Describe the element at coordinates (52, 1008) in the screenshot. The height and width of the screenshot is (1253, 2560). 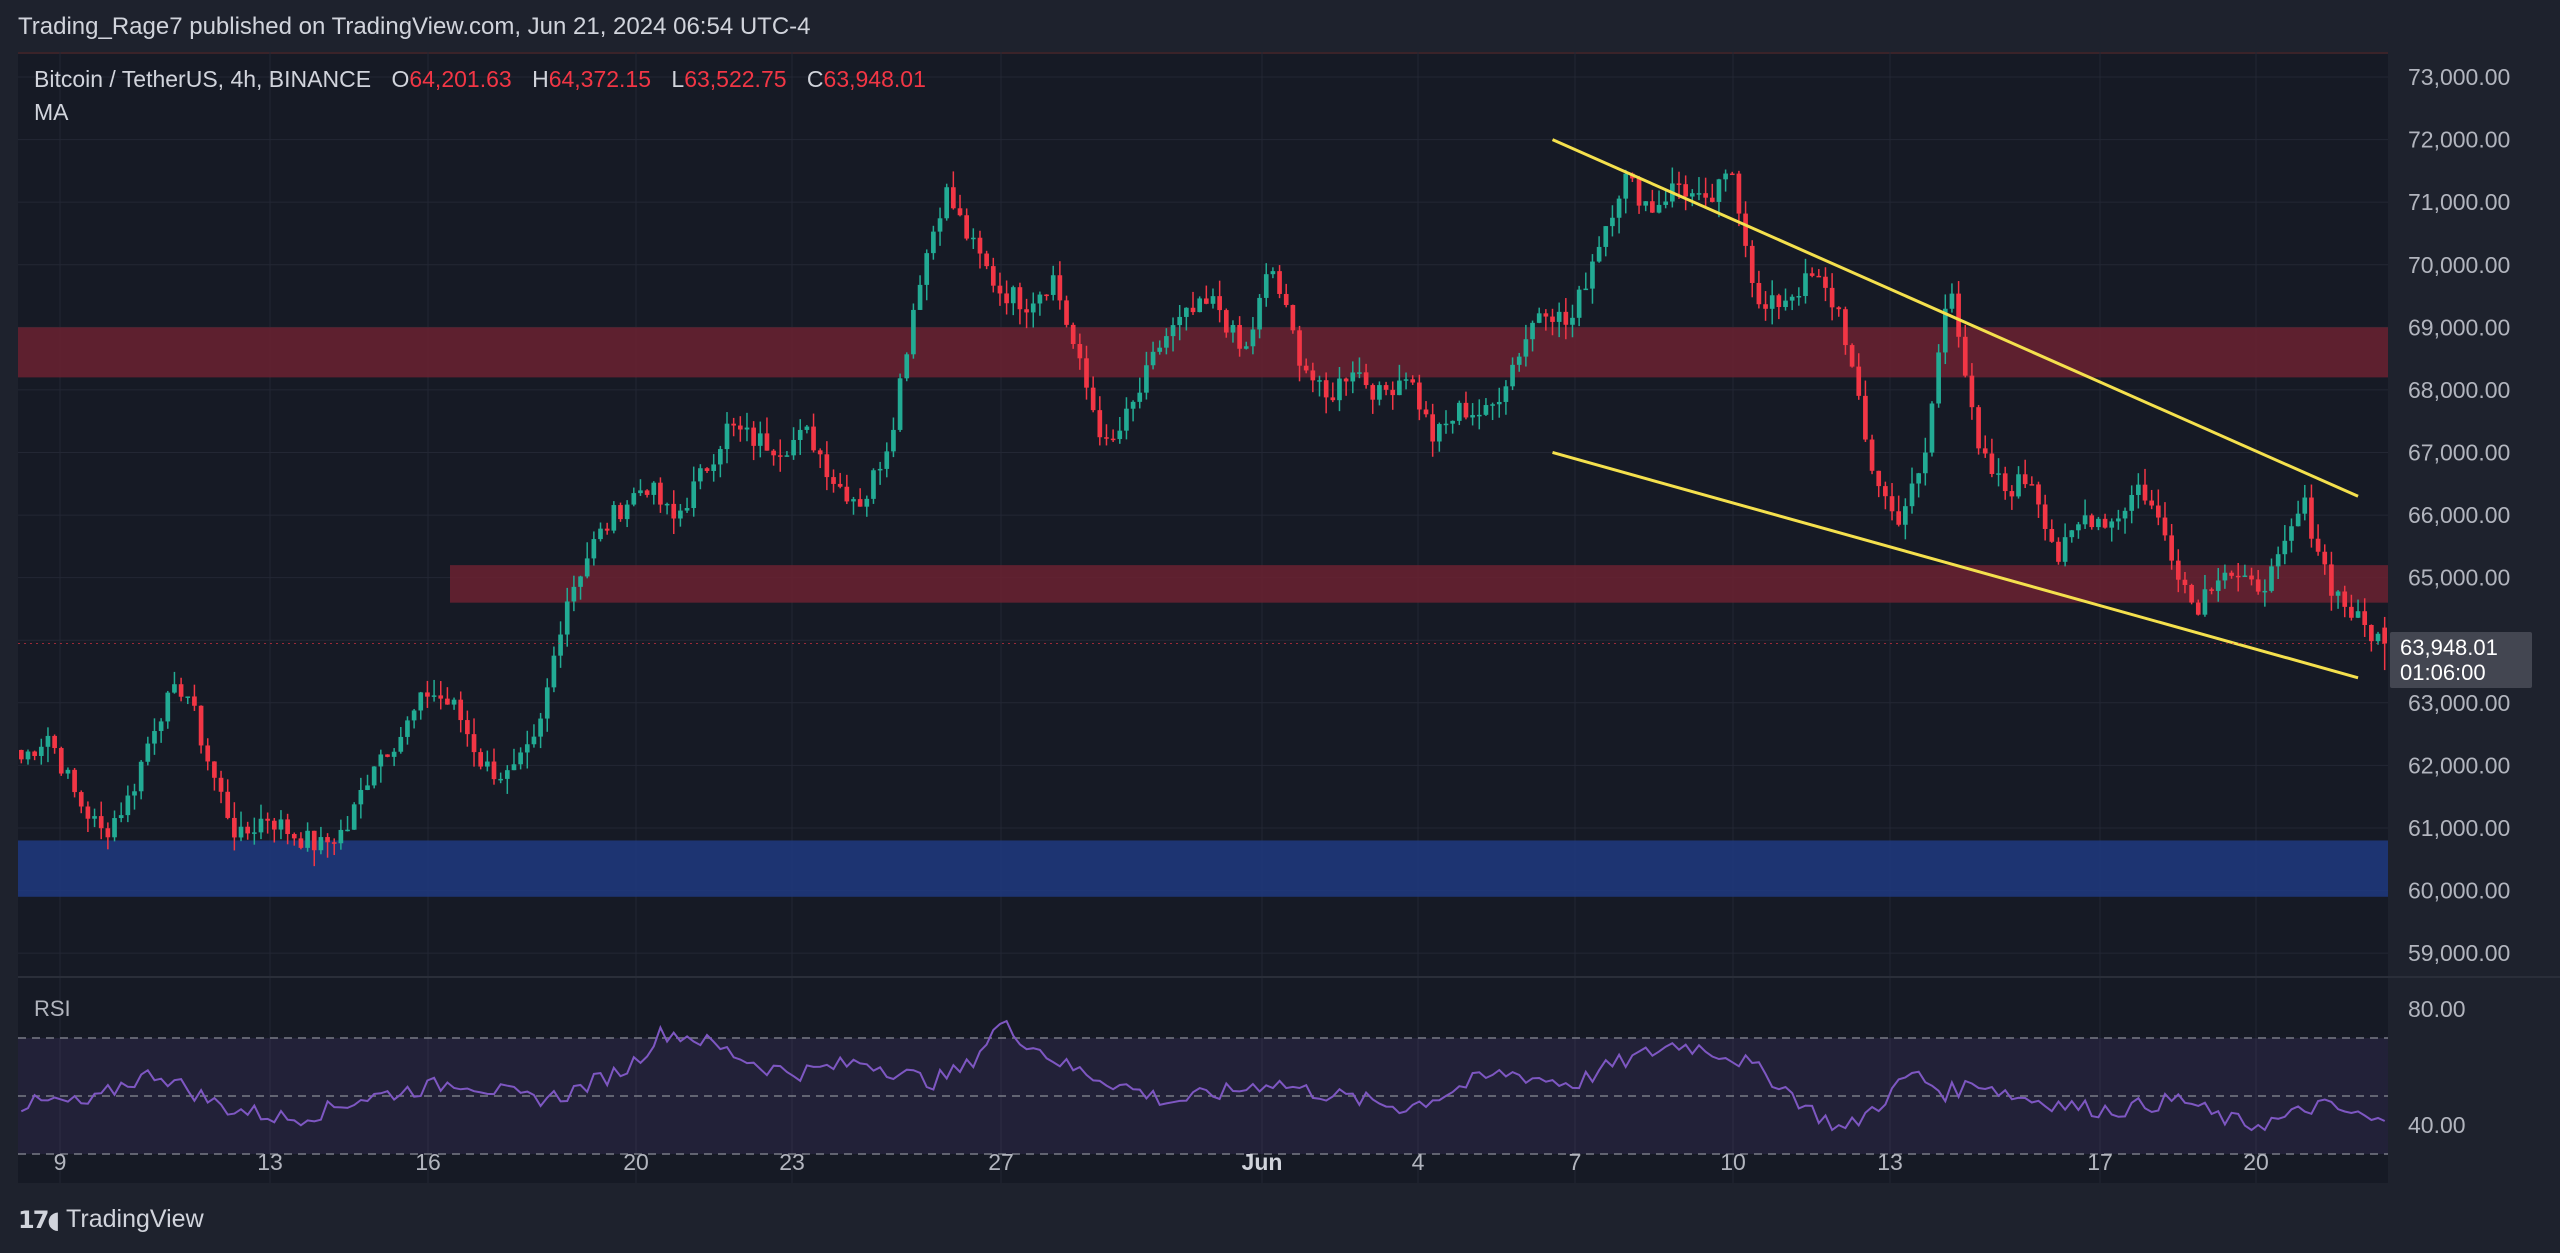
I see `rsi-indicator-label: RSI` at that location.